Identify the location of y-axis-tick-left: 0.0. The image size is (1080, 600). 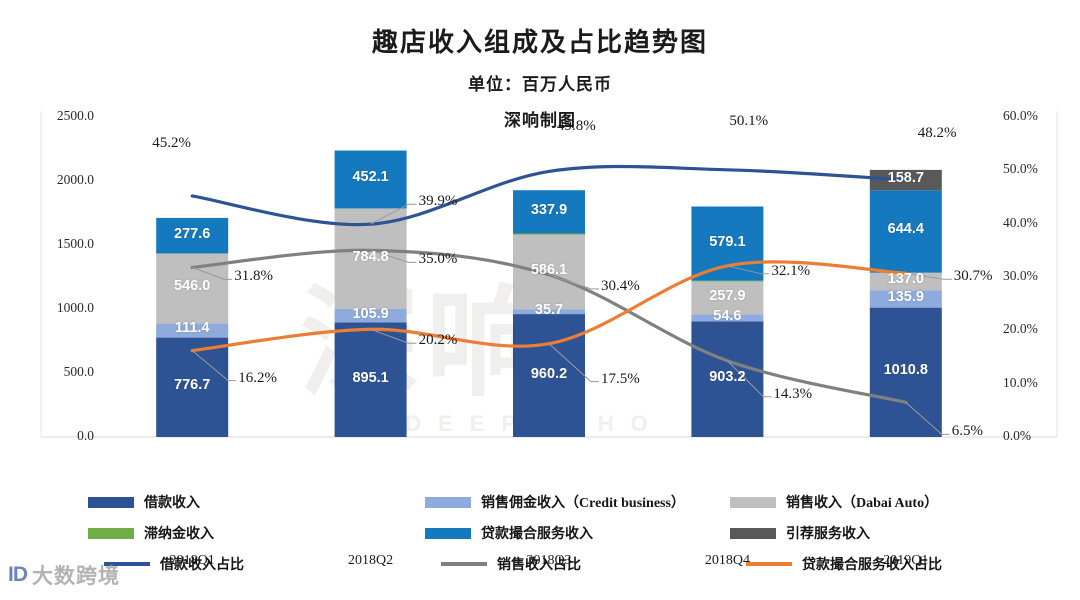
(85, 435).